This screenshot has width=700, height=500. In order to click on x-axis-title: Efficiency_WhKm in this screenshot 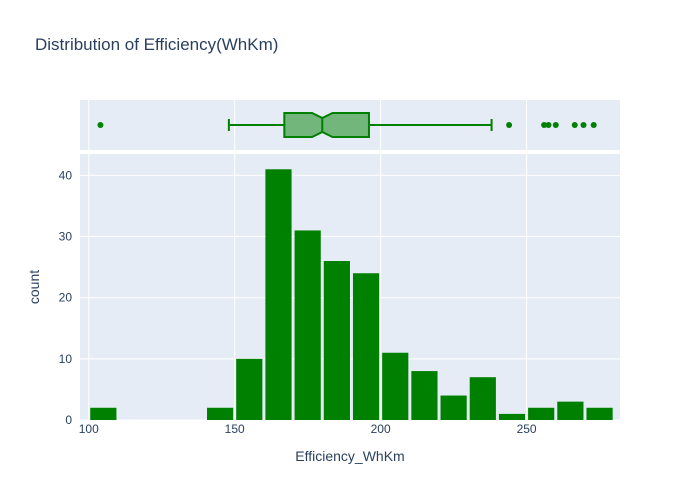, I will do `click(349, 456)`.